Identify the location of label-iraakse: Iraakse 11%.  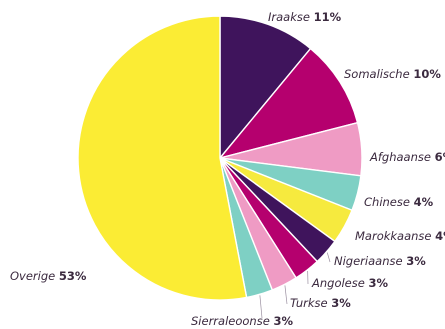
(305, 17).